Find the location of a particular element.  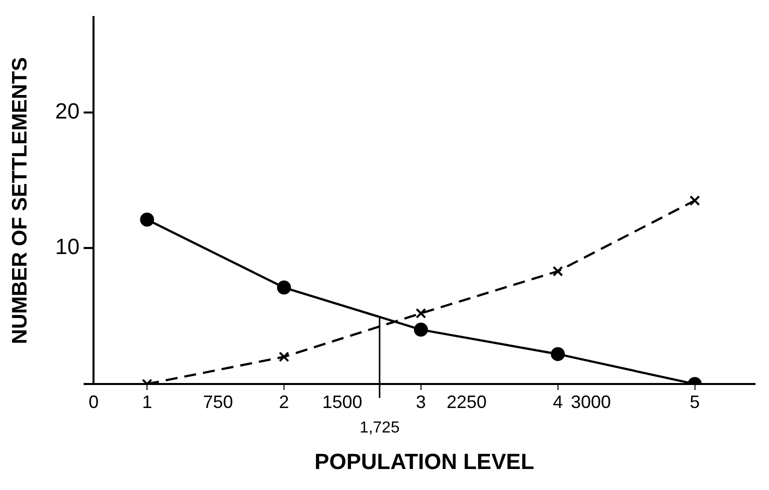

x-tick-label: 2 is located at coordinates (283, 402).